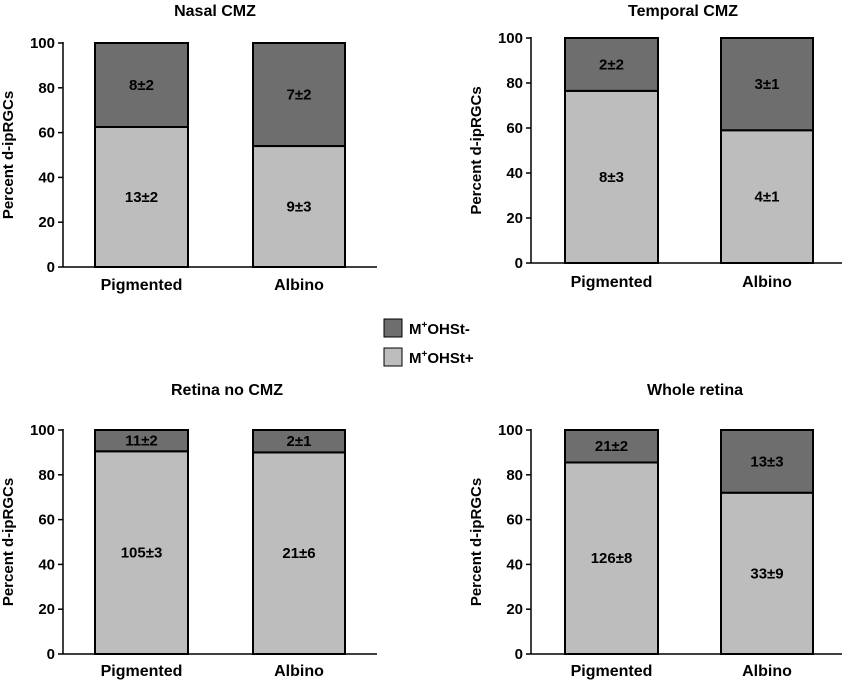 Image resolution: width=850 pixels, height=685 pixels. I want to click on bar-data-label: 21±2, so click(611, 446).